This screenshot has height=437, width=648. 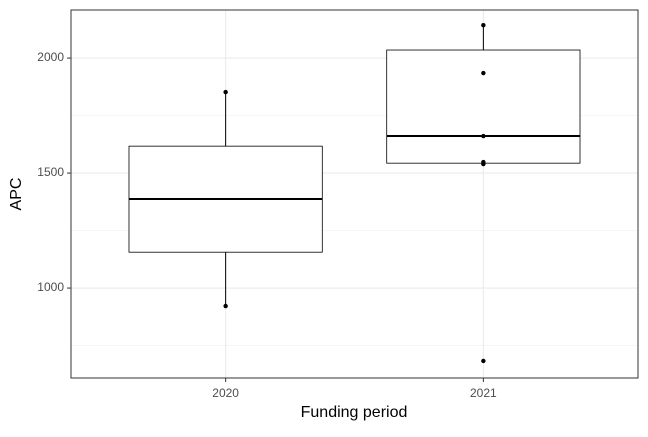 What do you see at coordinates (483, 393) in the screenshot?
I see `x-tick-label: 2021` at bounding box center [483, 393].